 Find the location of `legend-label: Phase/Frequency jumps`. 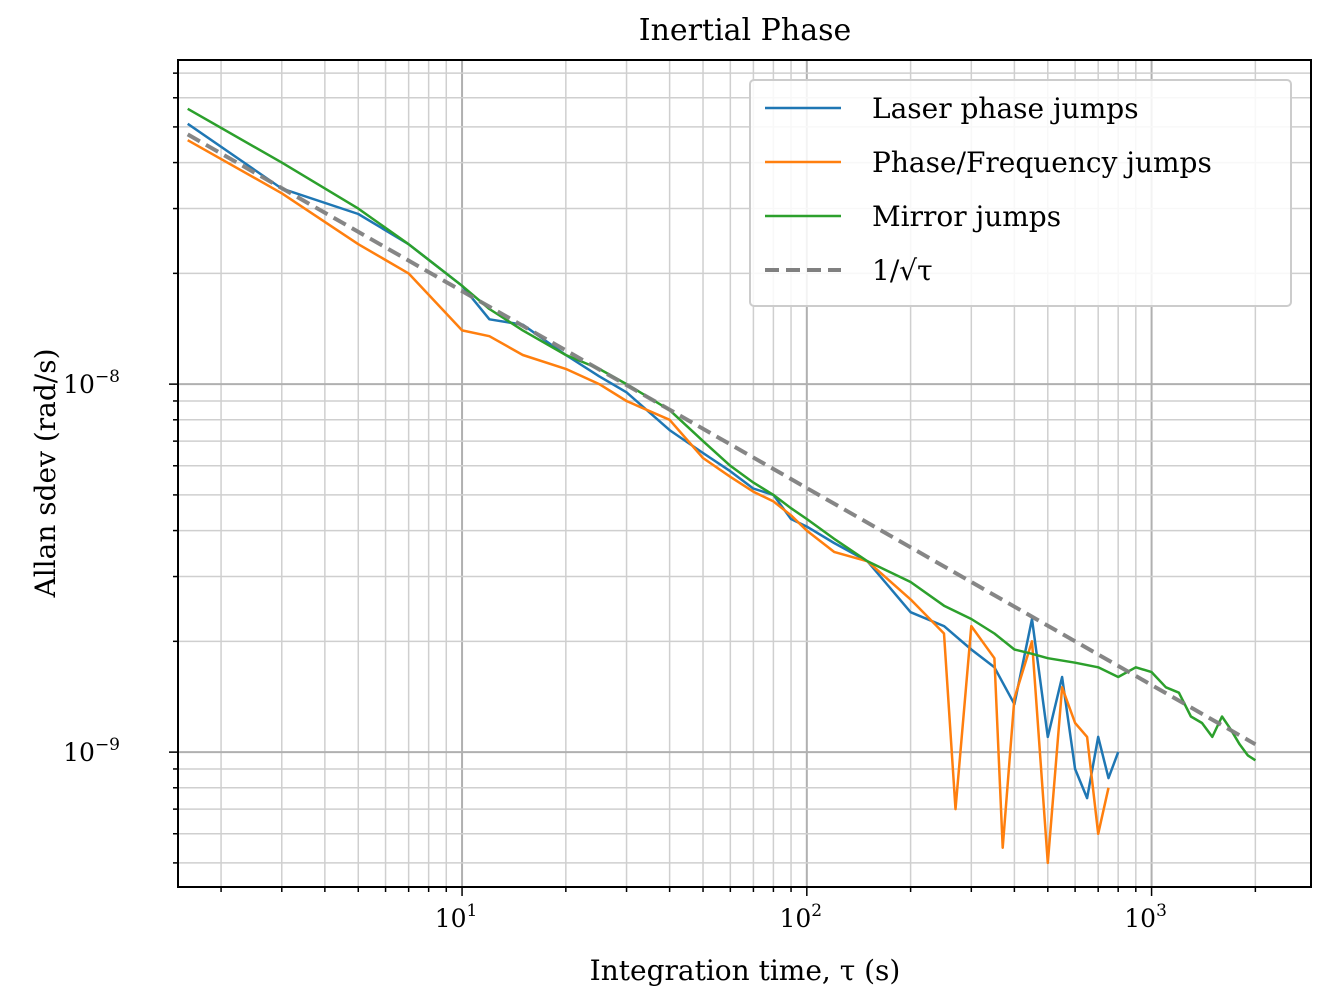

legend-label: Phase/Frequency jumps is located at coordinates (1042, 162).